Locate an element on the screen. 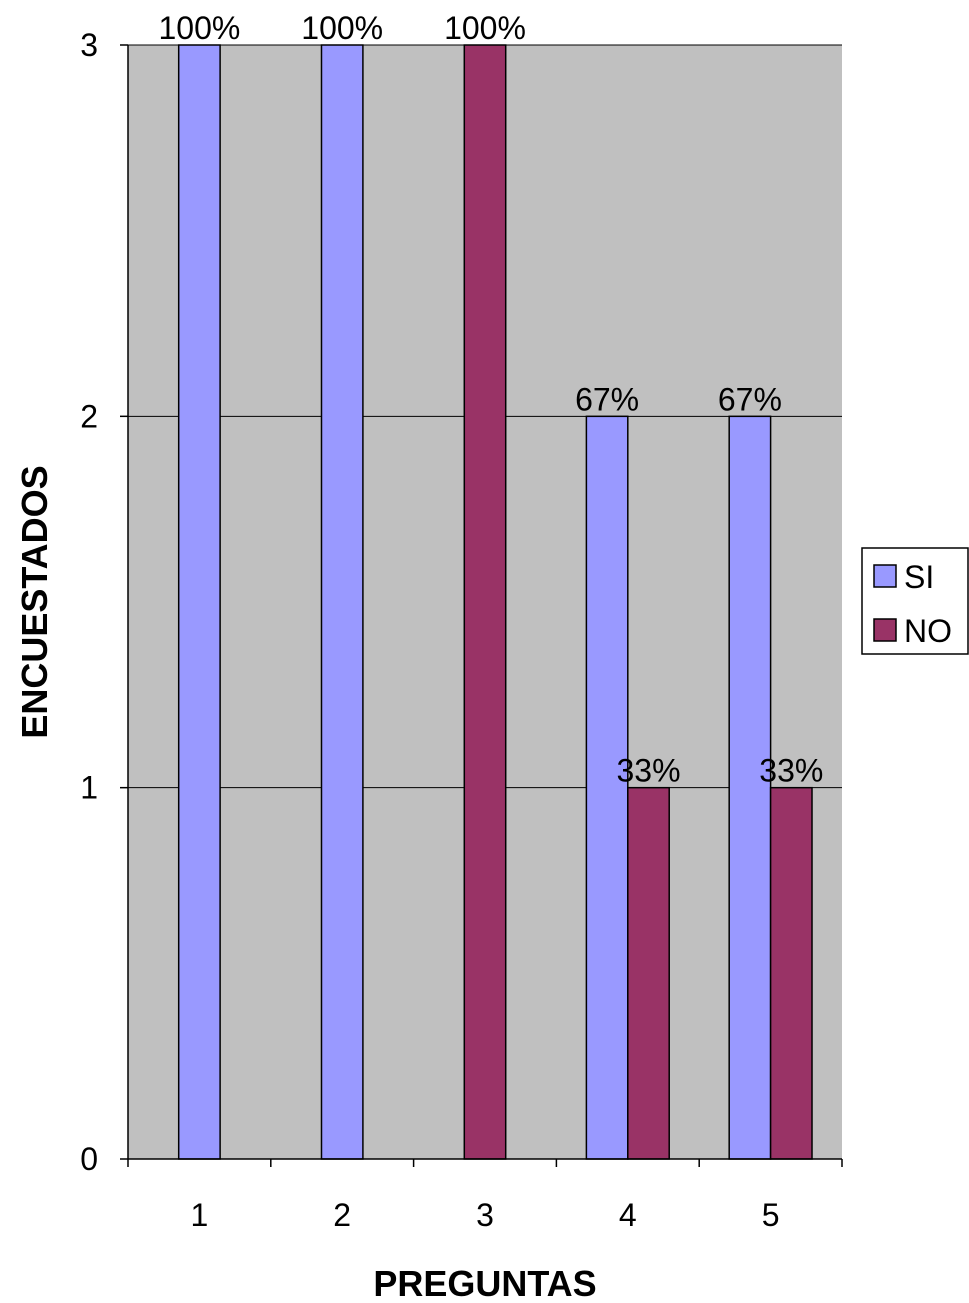 The image size is (969, 1303). data-label-si-4: 67% is located at coordinates (607, 399).